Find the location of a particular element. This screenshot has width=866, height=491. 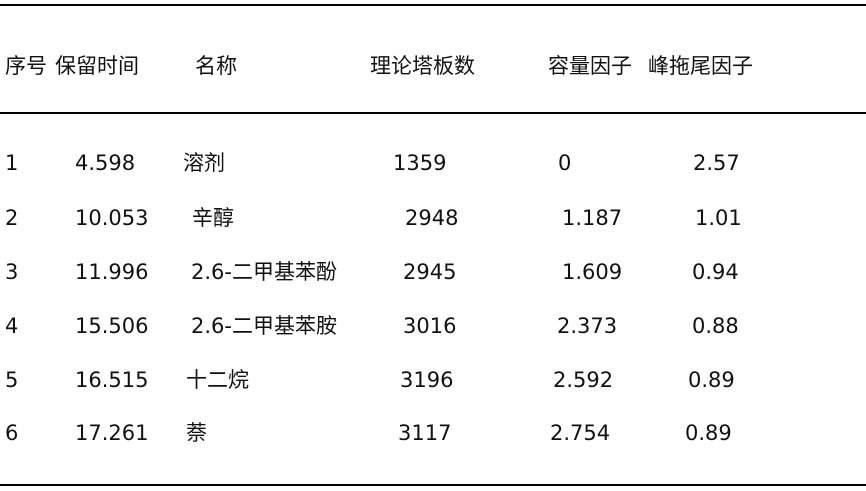

header-rule is located at coordinates (433, 113).